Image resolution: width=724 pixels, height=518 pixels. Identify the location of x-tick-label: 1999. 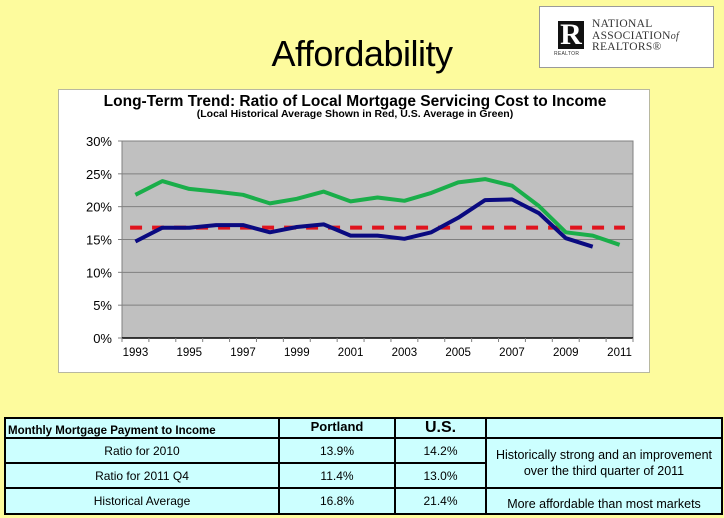
(297, 353).